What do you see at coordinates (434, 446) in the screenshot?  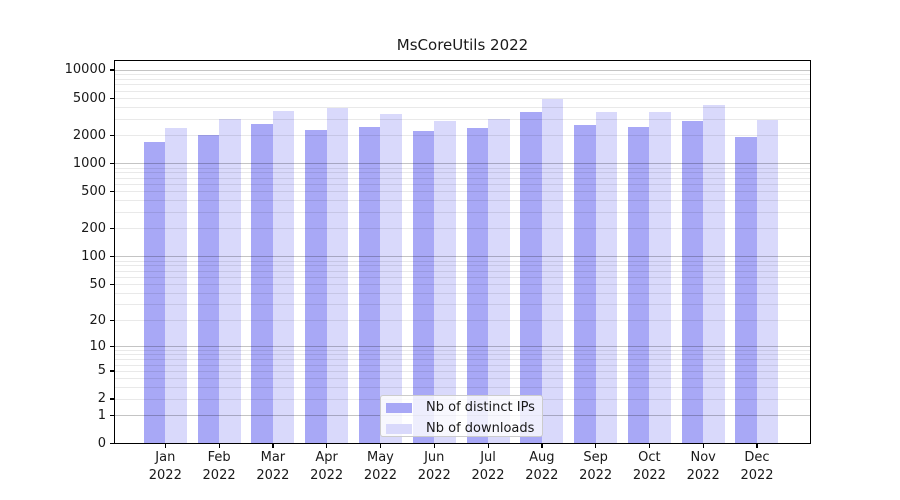 I see `x-tick-jun` at bounding box center [434, 446].